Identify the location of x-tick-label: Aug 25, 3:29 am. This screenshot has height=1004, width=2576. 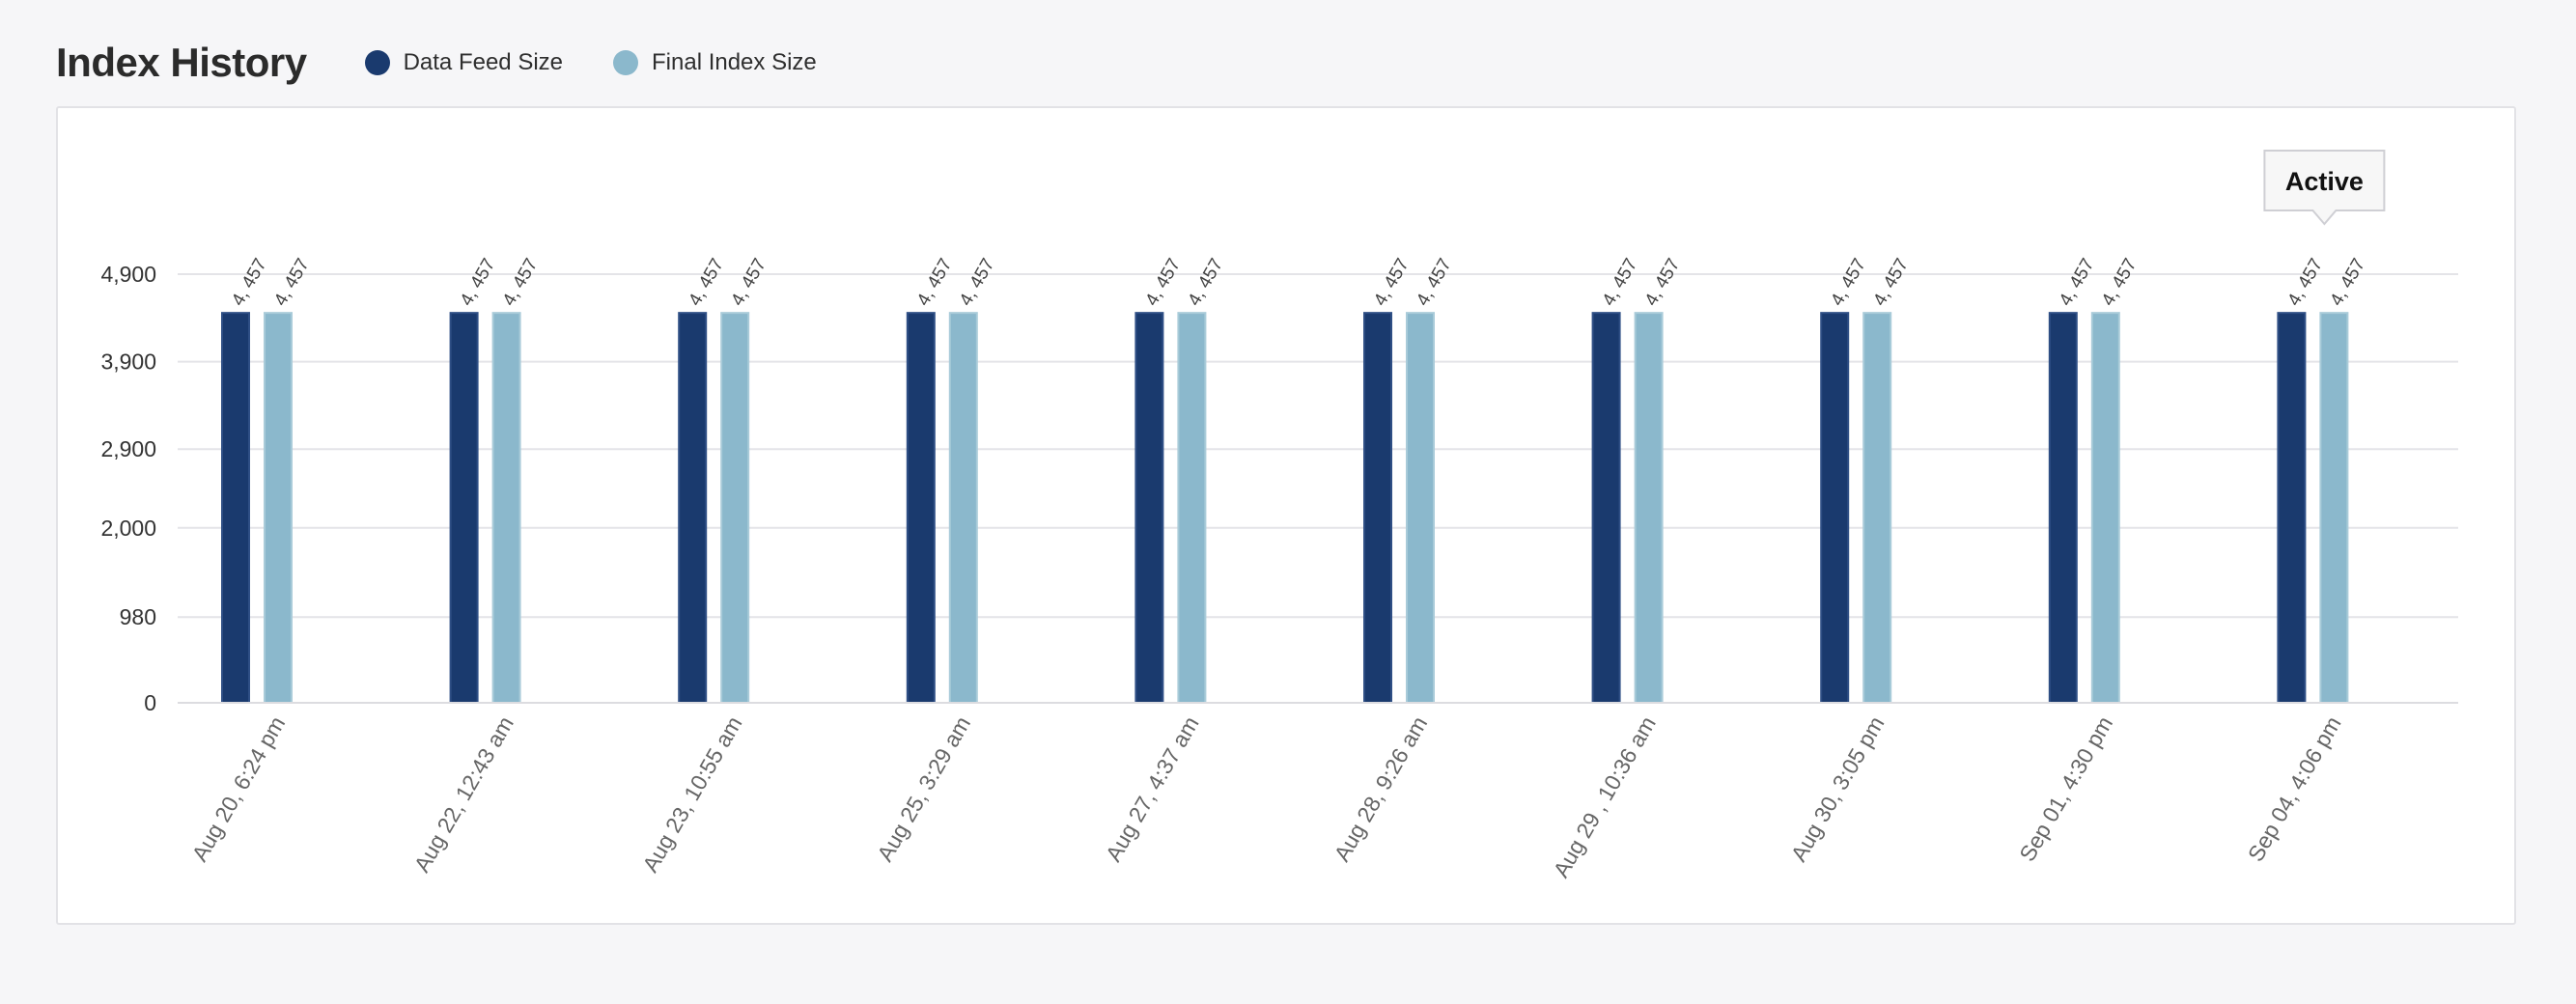
(924, 789).